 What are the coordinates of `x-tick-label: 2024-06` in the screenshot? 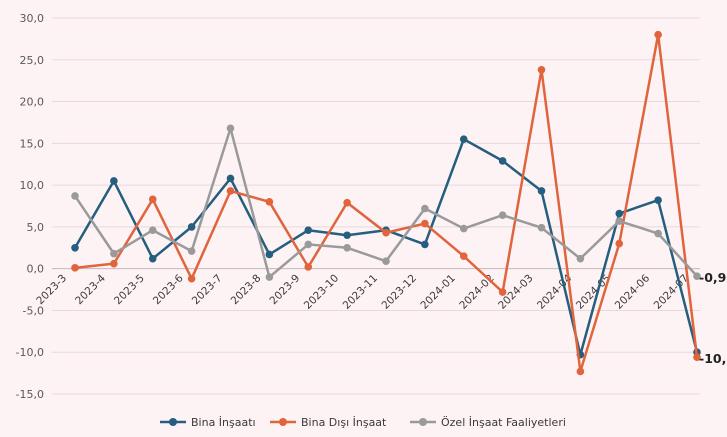 It's located at (633, 292).